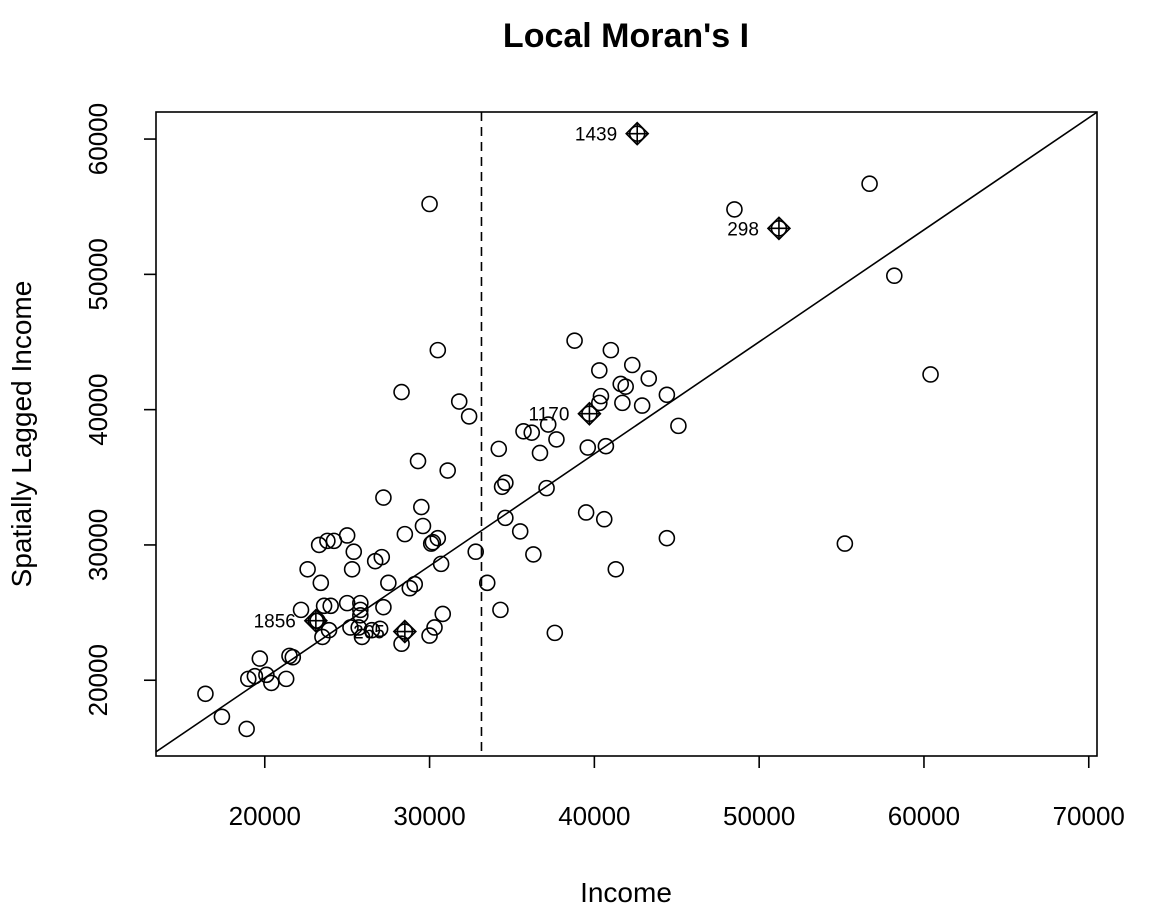 The width and height of the screenshot is (1172, 918). Describe the element at coordinates (626, 36) in the screenshot. I see `chart-title: Local Moran's I` at that location.